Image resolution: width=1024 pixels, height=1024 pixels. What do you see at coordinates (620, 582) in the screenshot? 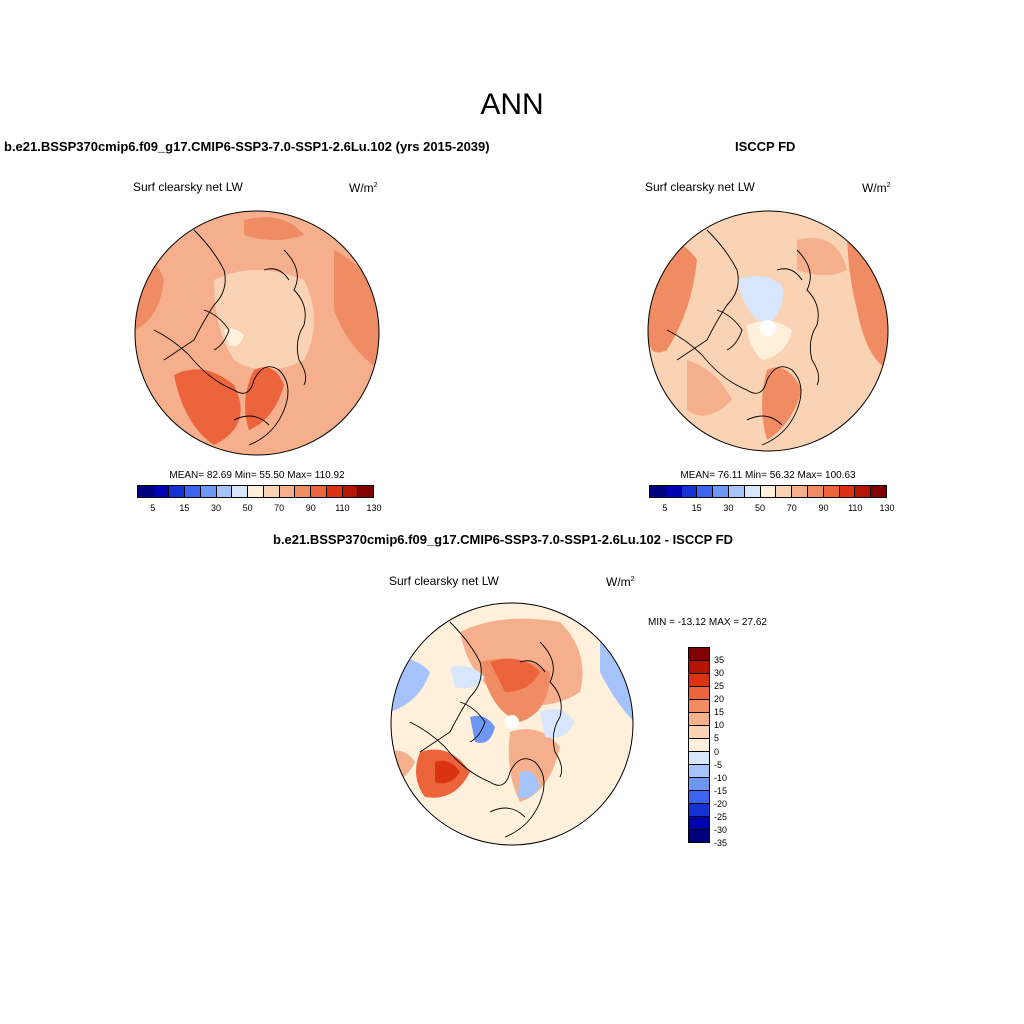
I see `panel-3-units: W/m2` at bounding box center [620, 582].